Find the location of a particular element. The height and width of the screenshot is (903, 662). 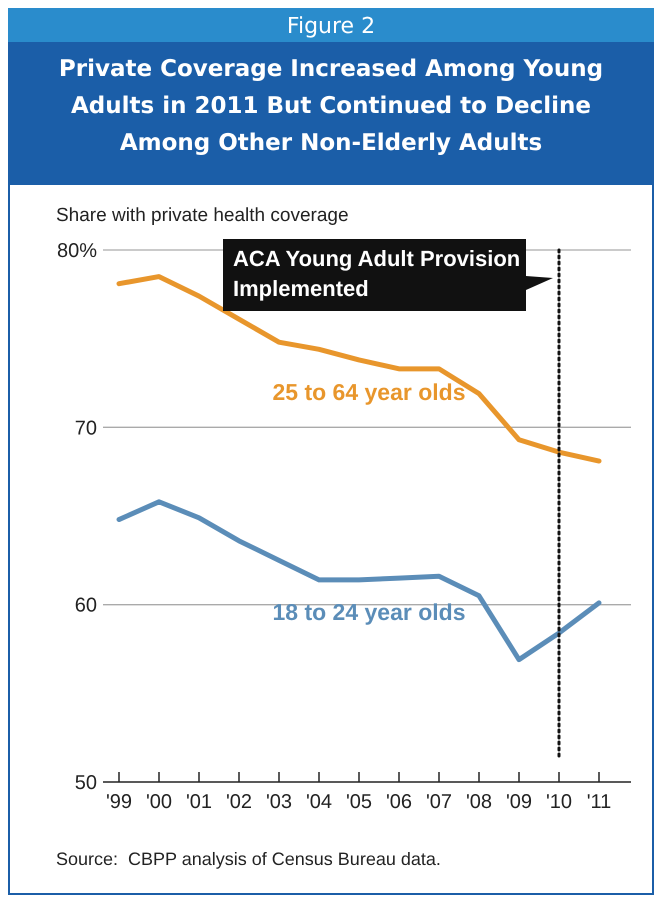

source-note: Source: CBPP analysis of Census Bureau data. is located at coordinates (248, 859).